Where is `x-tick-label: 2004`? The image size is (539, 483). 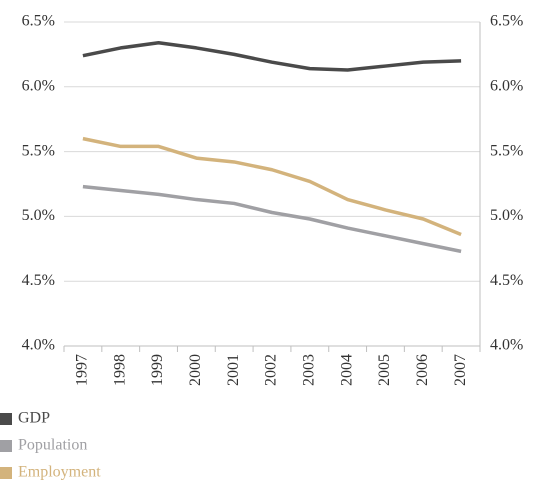 x-tick-label: 2004 is located at coordinates (346, 370).